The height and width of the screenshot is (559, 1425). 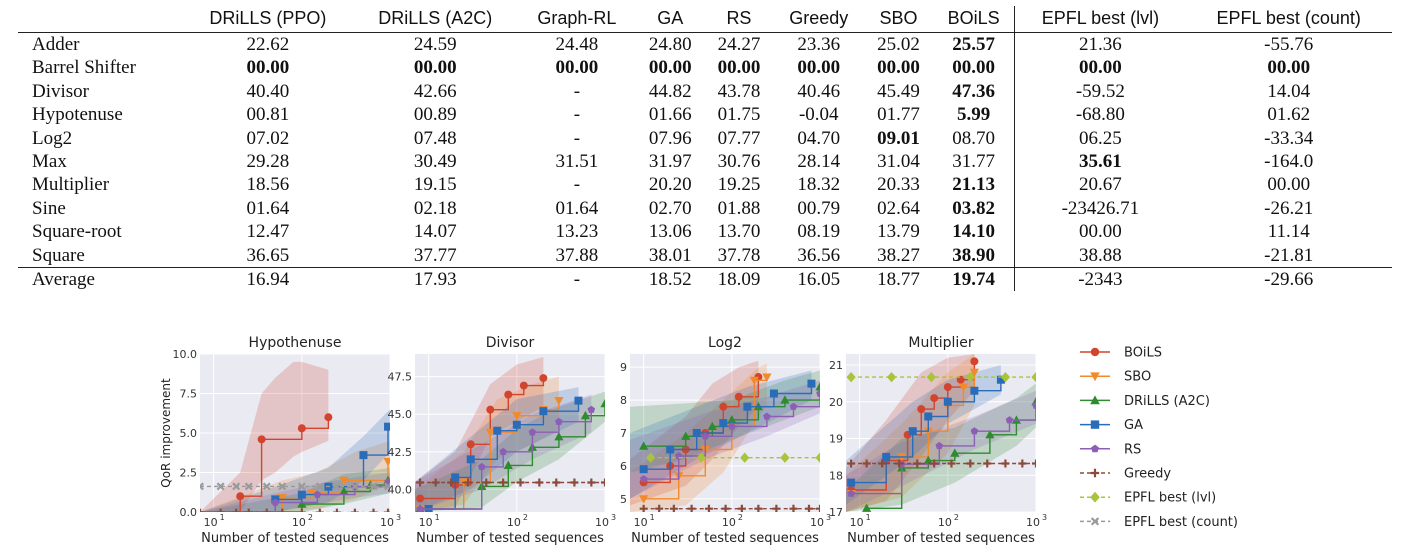 What do you see at coordinates (898, 185) in the screenshot?
I see `table-cell: 20.33` at bounding box center [898, 185].